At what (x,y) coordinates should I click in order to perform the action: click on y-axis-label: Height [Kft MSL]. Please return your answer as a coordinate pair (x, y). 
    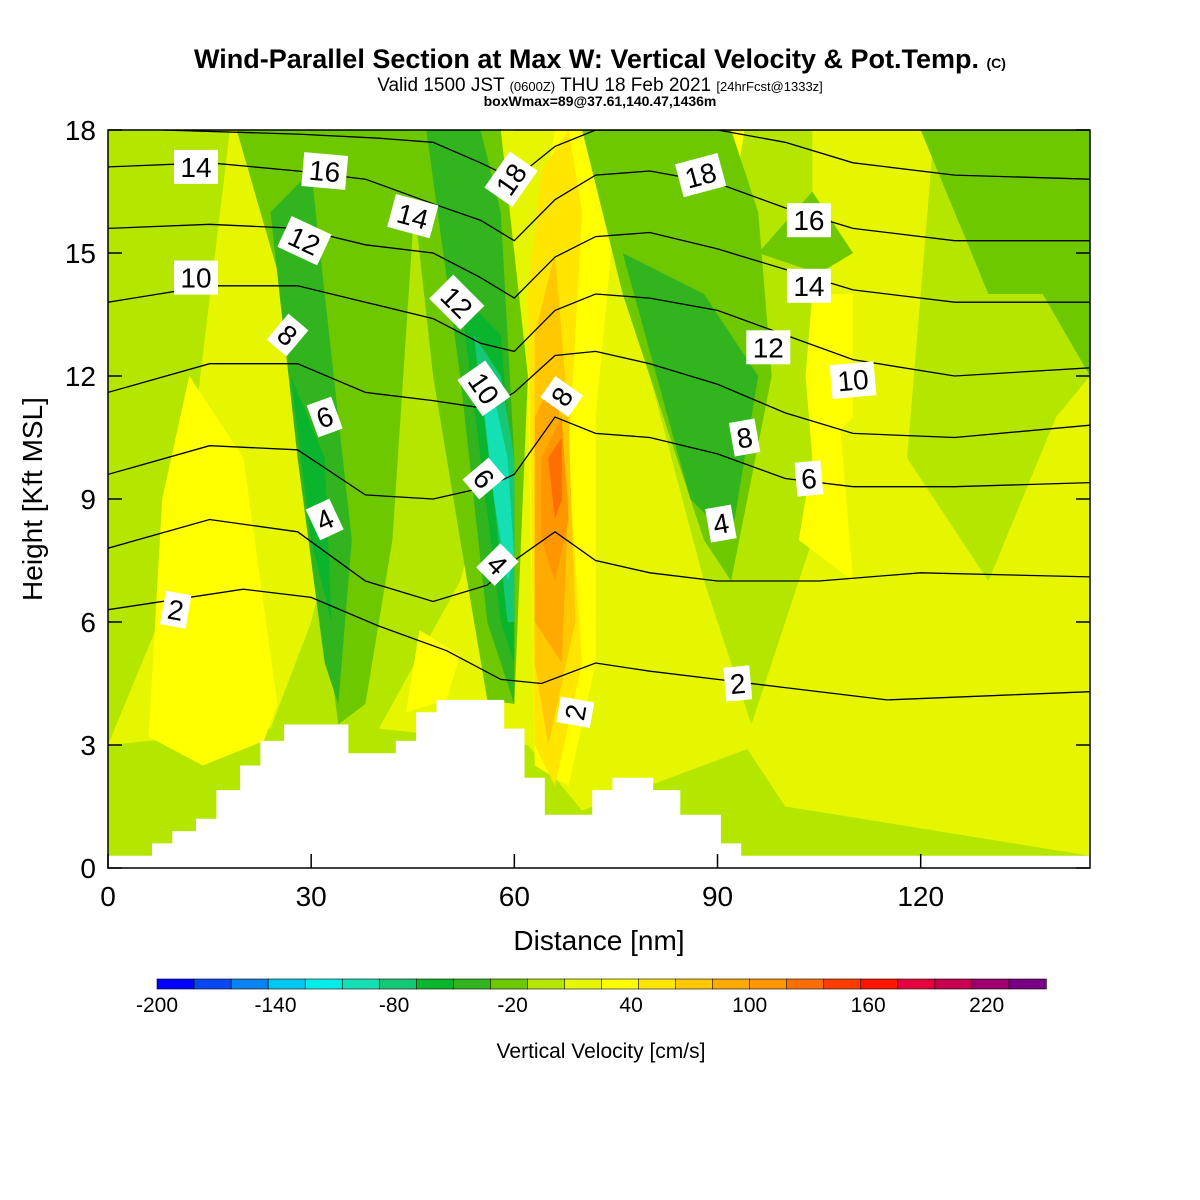
    Looking at the image, I should click on (32, 499).